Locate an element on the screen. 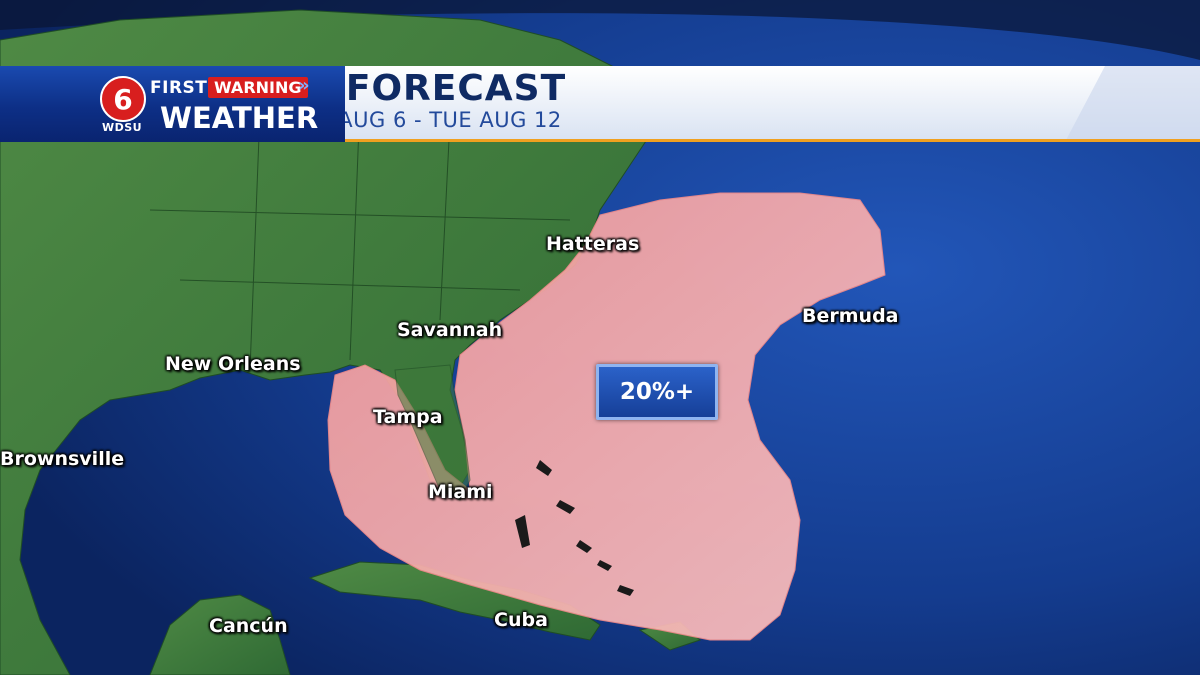 Image resolution: width=1200 pixels, height=675 pixels. city-label-tampa: Tampa is located at coordinates (408, 417).